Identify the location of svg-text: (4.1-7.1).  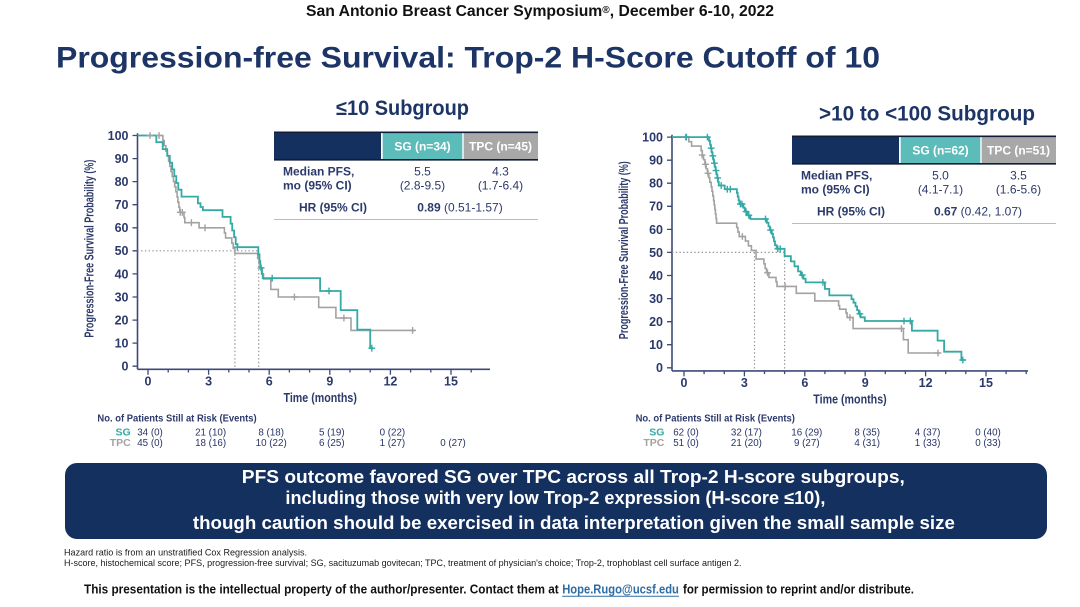
(940, 190).